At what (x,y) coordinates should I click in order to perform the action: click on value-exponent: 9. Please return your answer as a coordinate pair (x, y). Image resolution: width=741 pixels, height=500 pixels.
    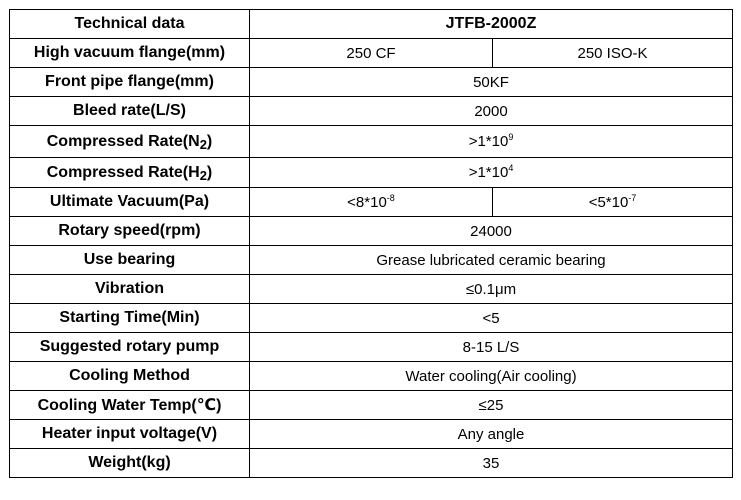
    Looking at the image, I should click on (511, 137).